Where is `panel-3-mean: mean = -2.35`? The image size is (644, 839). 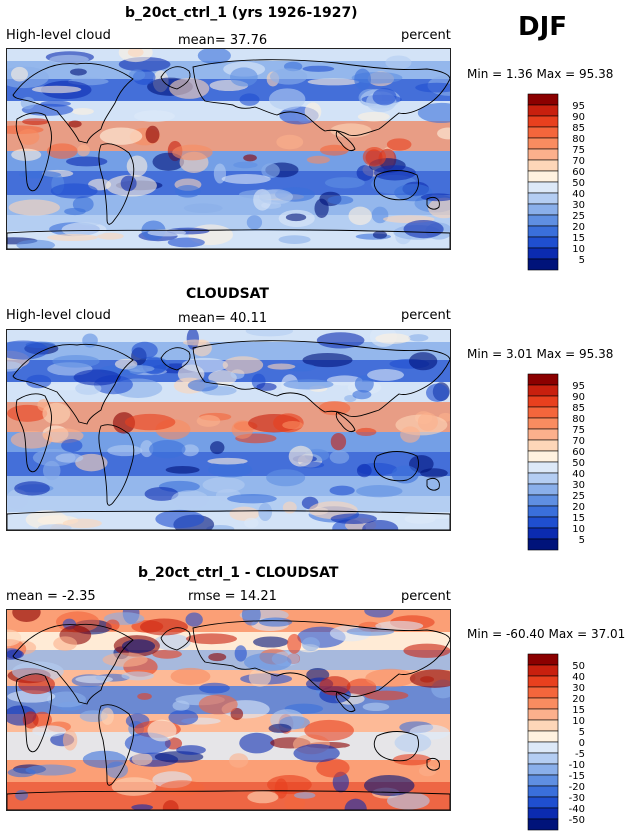
panel-3-mean: mean = -2.35 is located at coordinates (51, 596).